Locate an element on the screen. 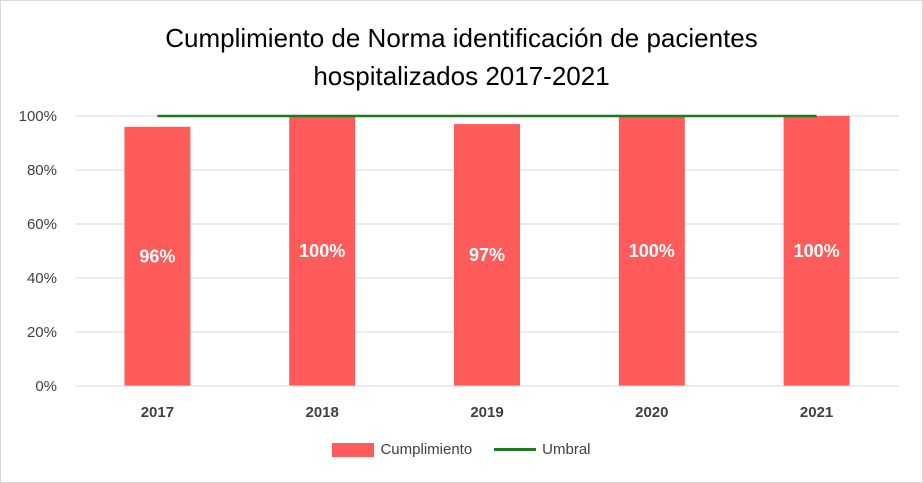 The image size is (923, 483). bar-2017 is located at coordinates (157, 256).